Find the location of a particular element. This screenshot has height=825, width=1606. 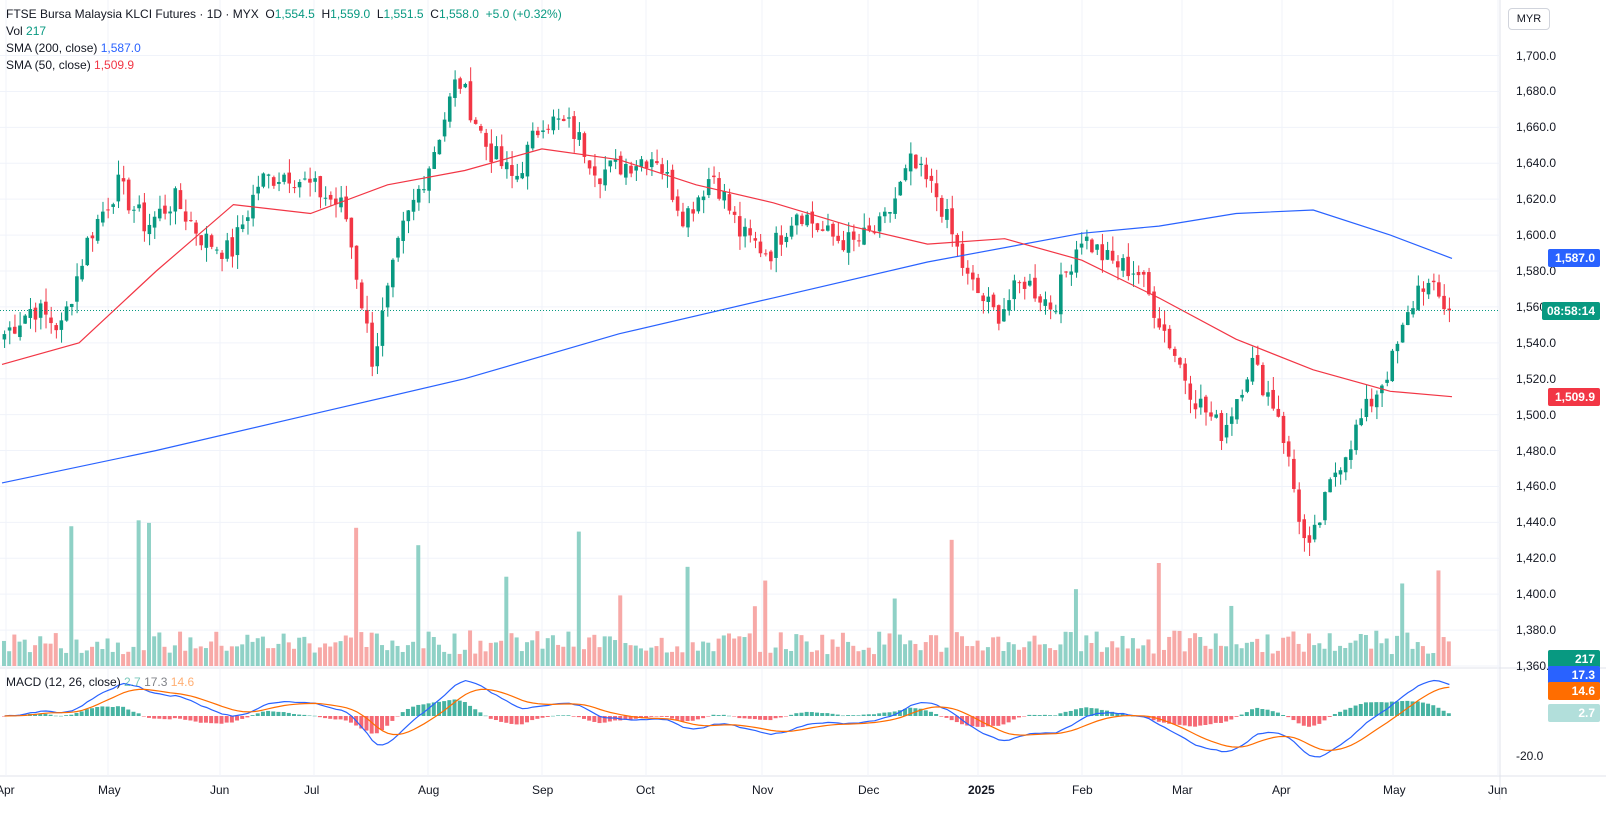

volume-row: Vol 217 is located at coordinates (284, 31).